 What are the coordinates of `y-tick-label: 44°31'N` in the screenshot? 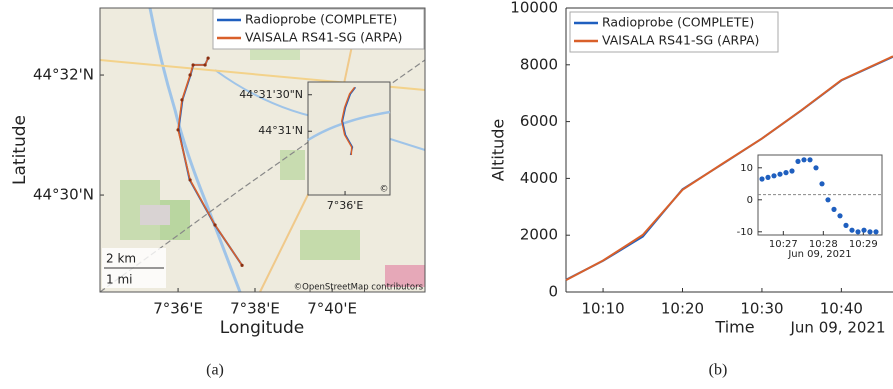 It's located at (280, 130).